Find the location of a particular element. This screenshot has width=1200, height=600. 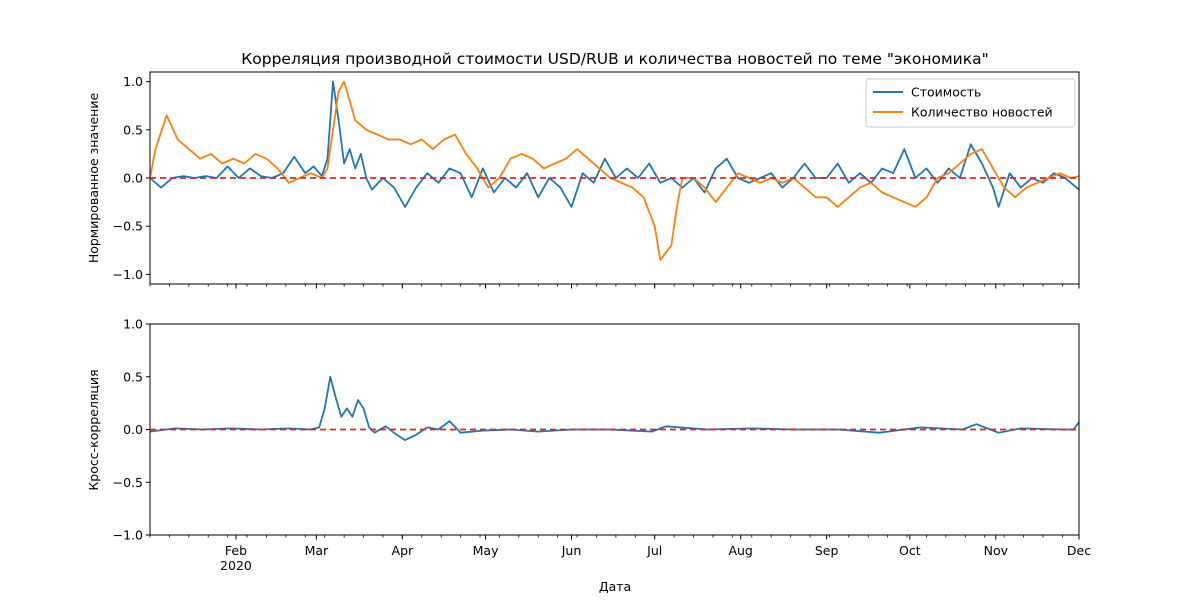

bottom-y-tick-label: 0.5 is located at coordinates (133, 376).